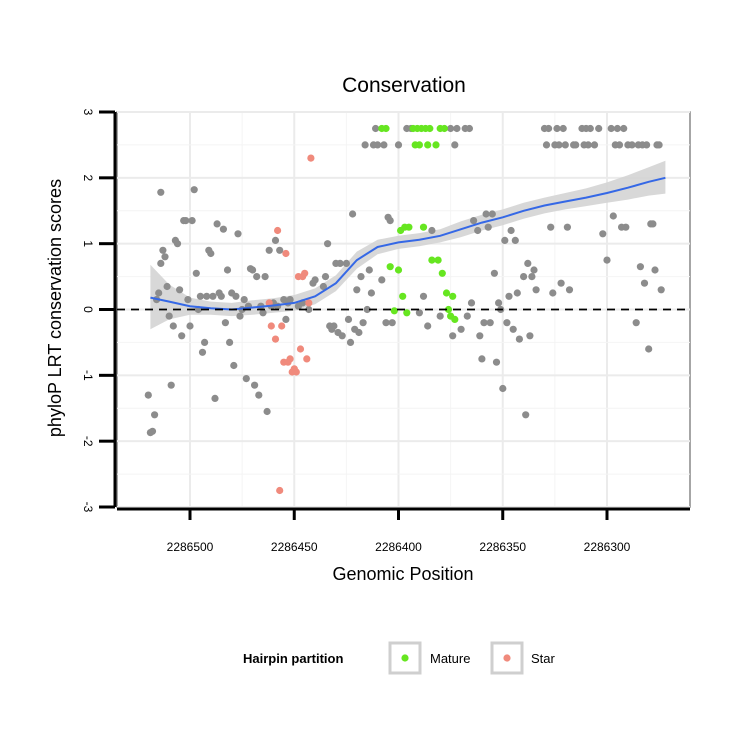  Describe the element at coordinates (88, 112) in the screenshot. I see `y-tick-label: 3` at that location.